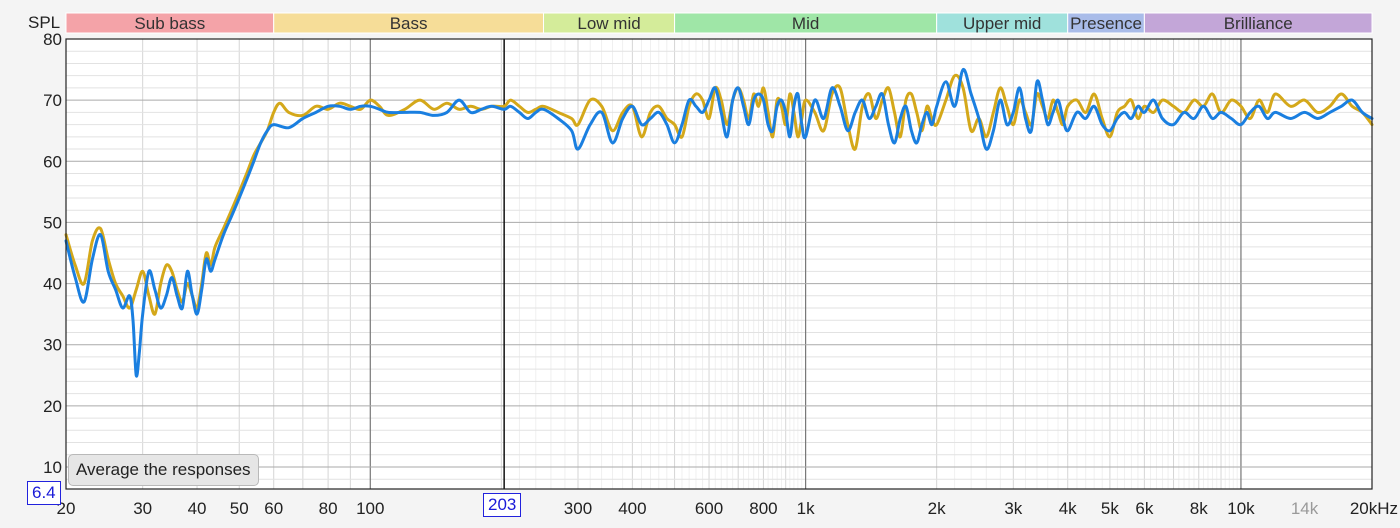 Image resolution: width=1400 pixels, height=528 pixels. Describe the element at coordinates (52, 39) in the screenshot. I see `y-tick-80: 80` at that location.